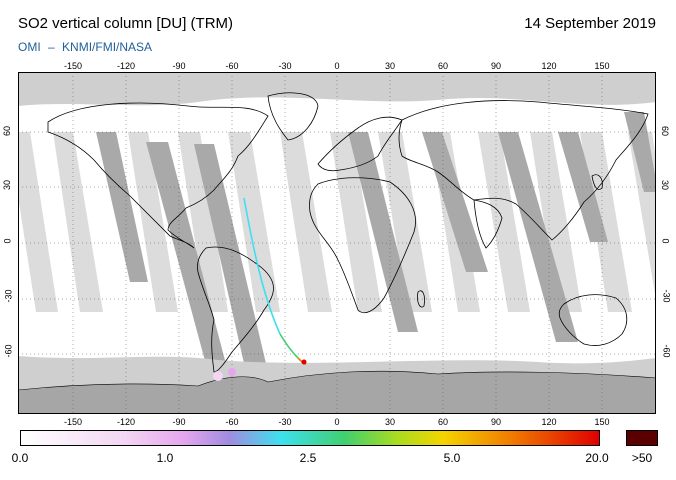 The height and width of the screenshot is (480, 676). What do you see at coordinates (308, 458) in the screenshot?
I see `colorbar-label: 2.5` at bounding box center [308, 458].